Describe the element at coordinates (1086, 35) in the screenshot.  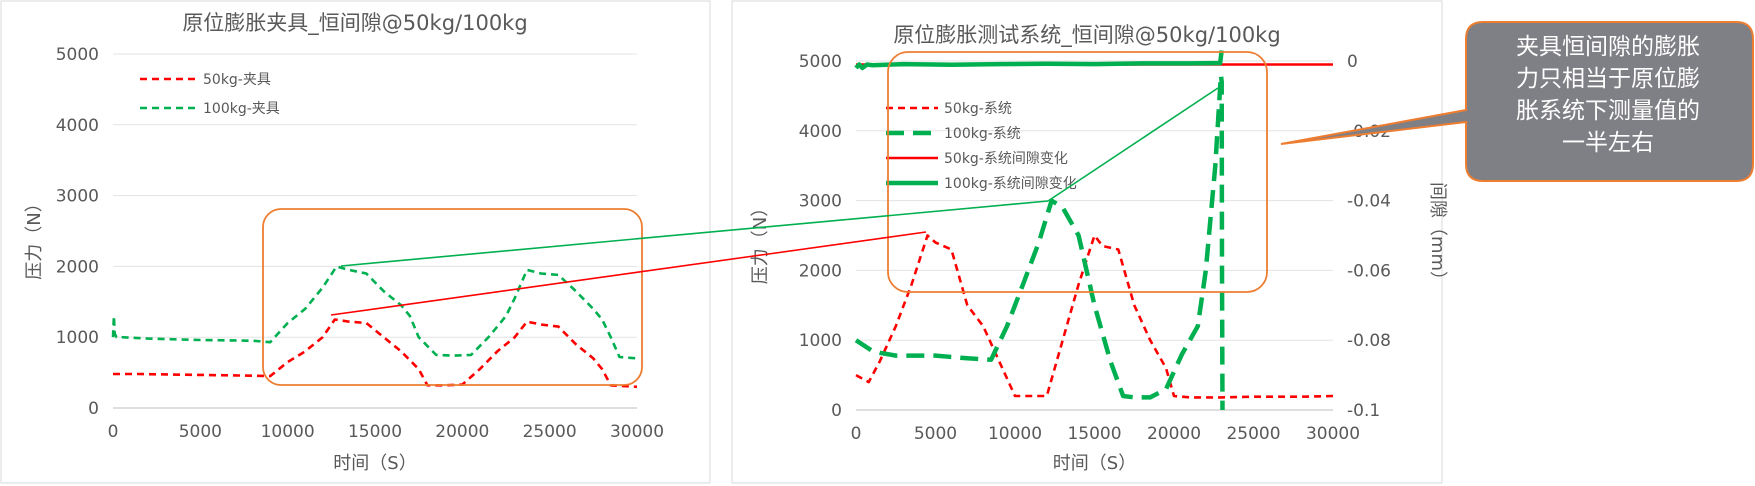
I see `chart-title: 原位膨胀测试系统_恒间隙@50kg/100kg` at that location.